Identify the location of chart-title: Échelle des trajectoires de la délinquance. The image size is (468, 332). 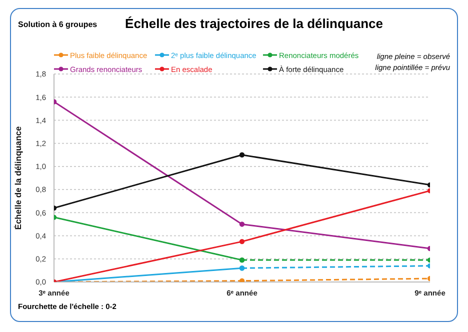
(254, 23).